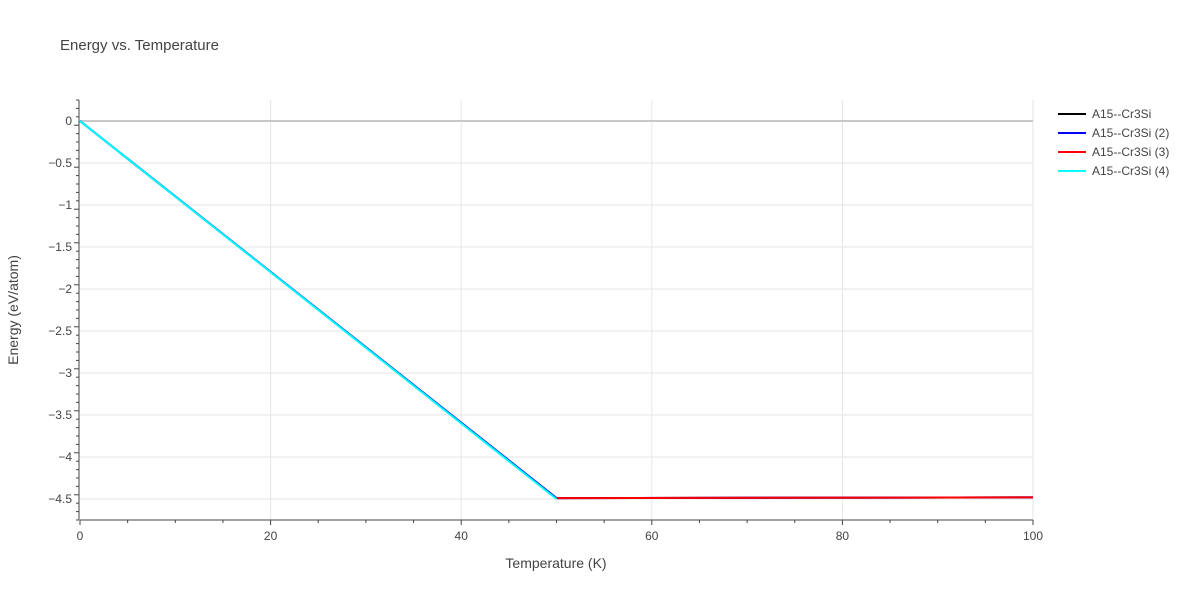  What do you see at coordinates (60, 499) in the screenshot?
I see `y-tick-label: −4.5` at bounding box center [60, 499].